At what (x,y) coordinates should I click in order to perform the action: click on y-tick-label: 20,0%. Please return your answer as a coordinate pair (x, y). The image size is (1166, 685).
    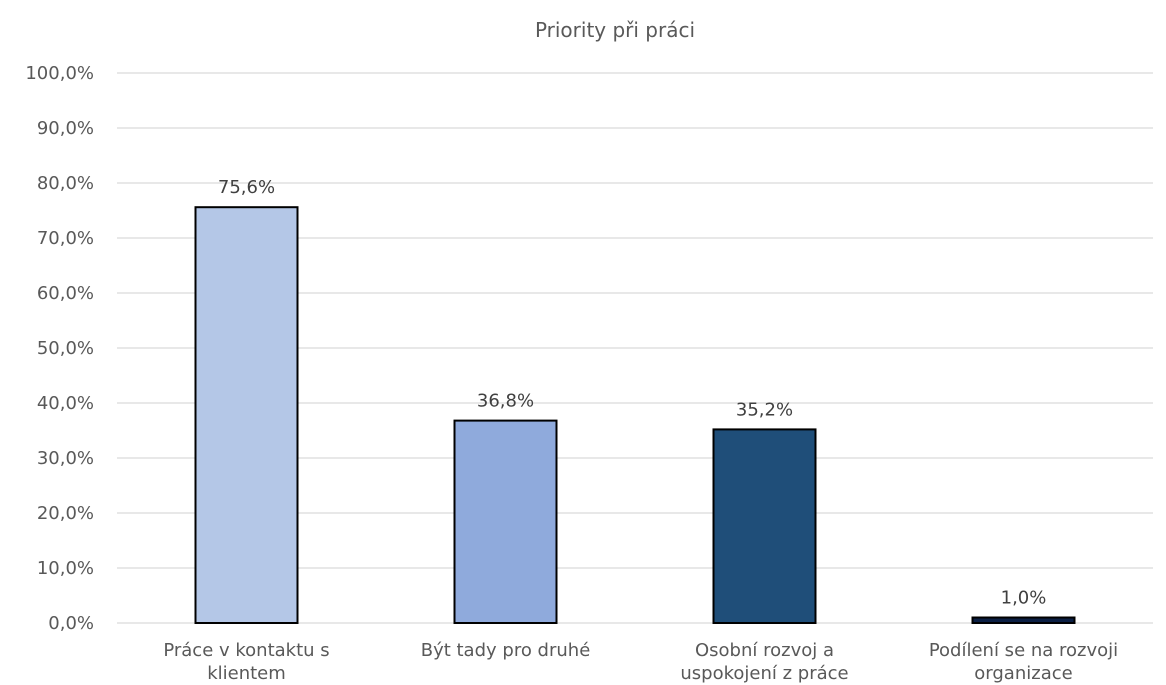
    Looking at the image, I should click on (65, 513).